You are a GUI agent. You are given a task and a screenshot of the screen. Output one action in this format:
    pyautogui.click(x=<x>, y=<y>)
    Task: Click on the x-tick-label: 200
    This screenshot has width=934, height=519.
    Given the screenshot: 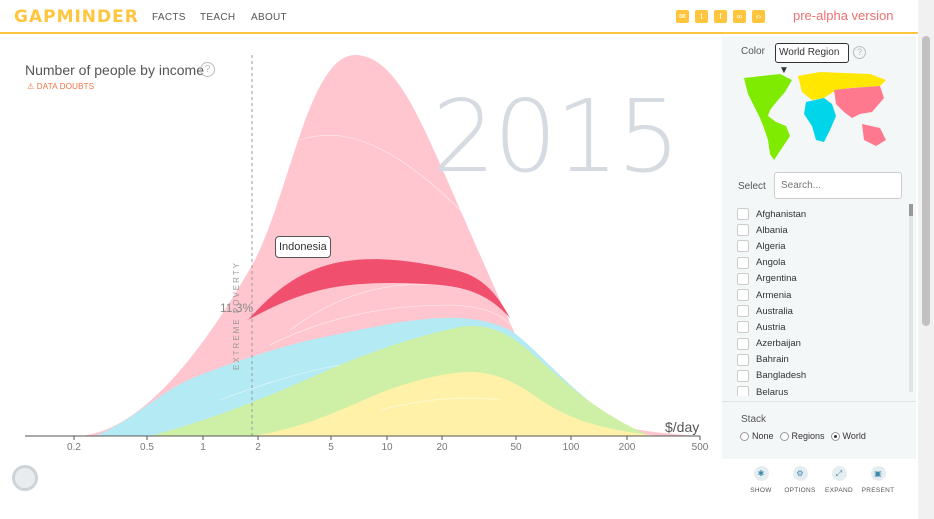 What is the action you would take?
    pyautogui.click(x=627, y=447)
    